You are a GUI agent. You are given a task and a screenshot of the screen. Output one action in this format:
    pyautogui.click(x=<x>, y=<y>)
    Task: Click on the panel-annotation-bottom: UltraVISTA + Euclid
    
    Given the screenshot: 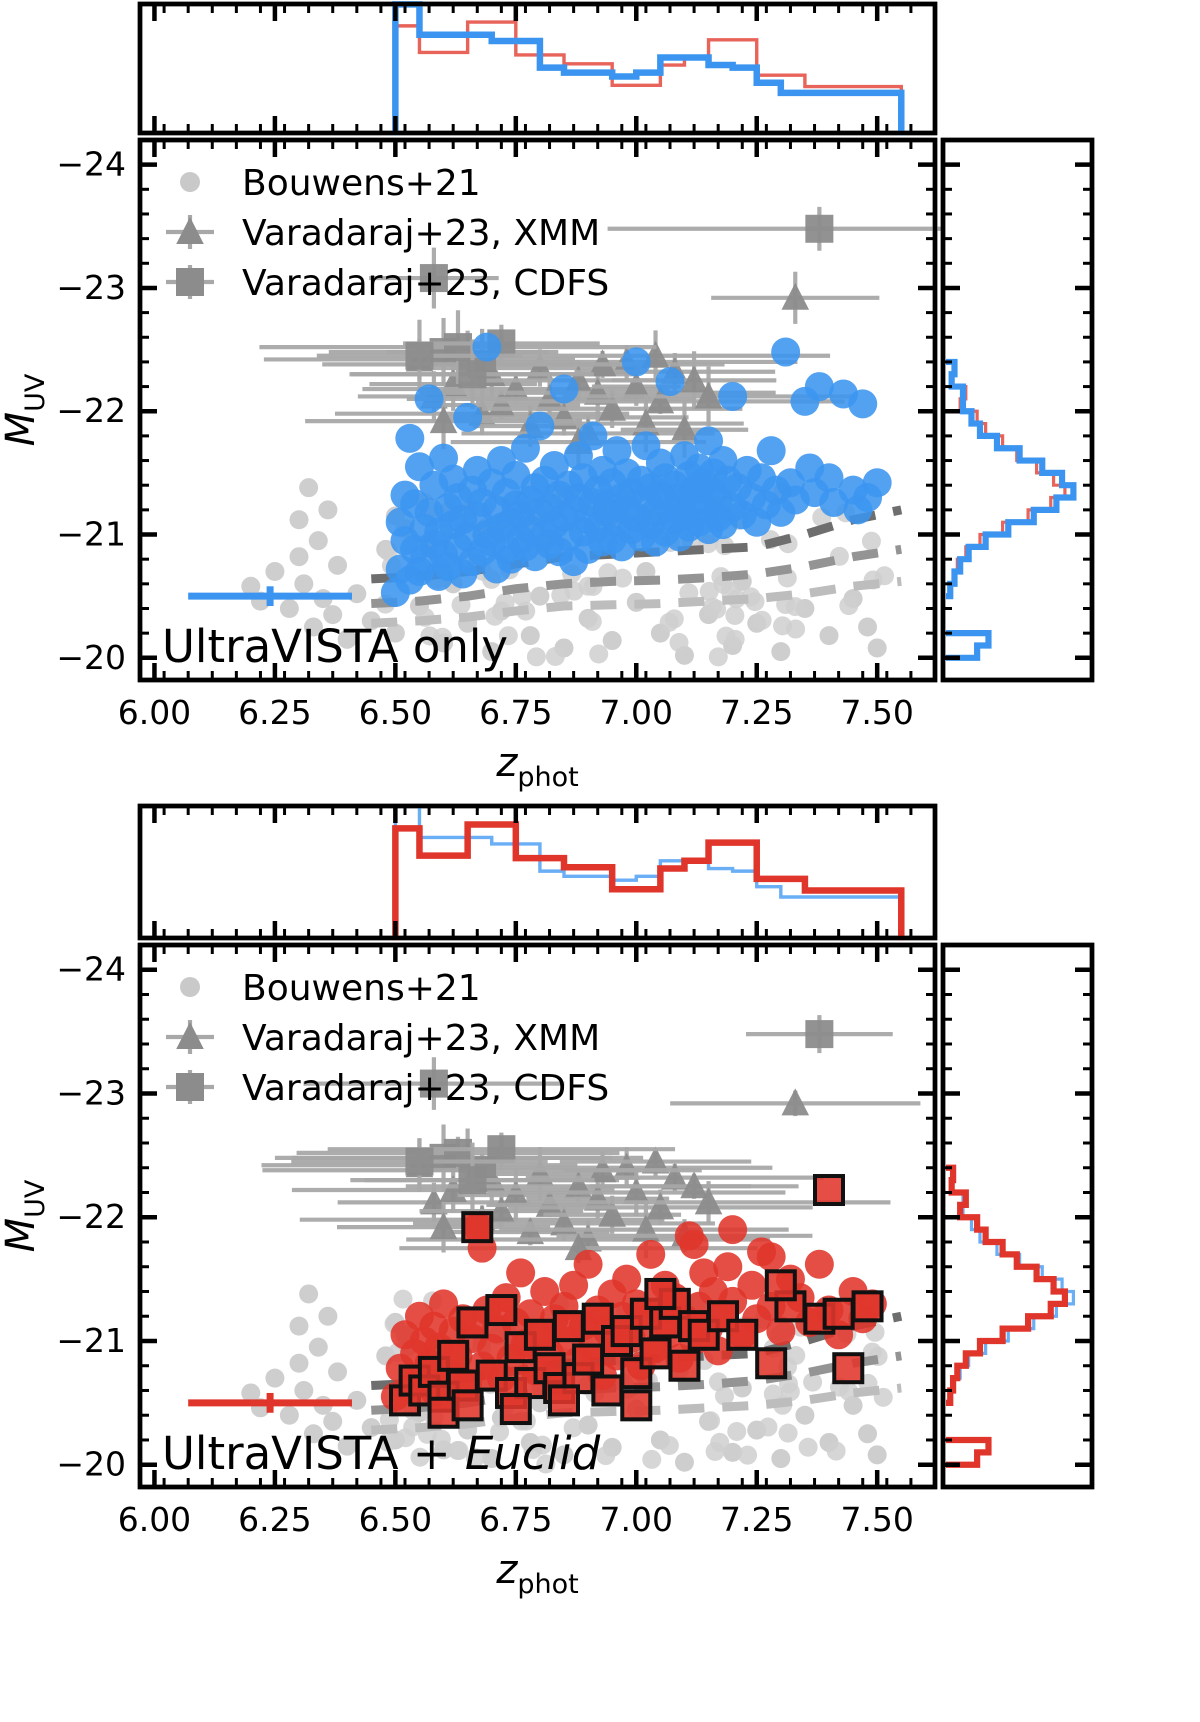 What is the action you would take?
    pyautogui.click(x=381, y=1453)
    